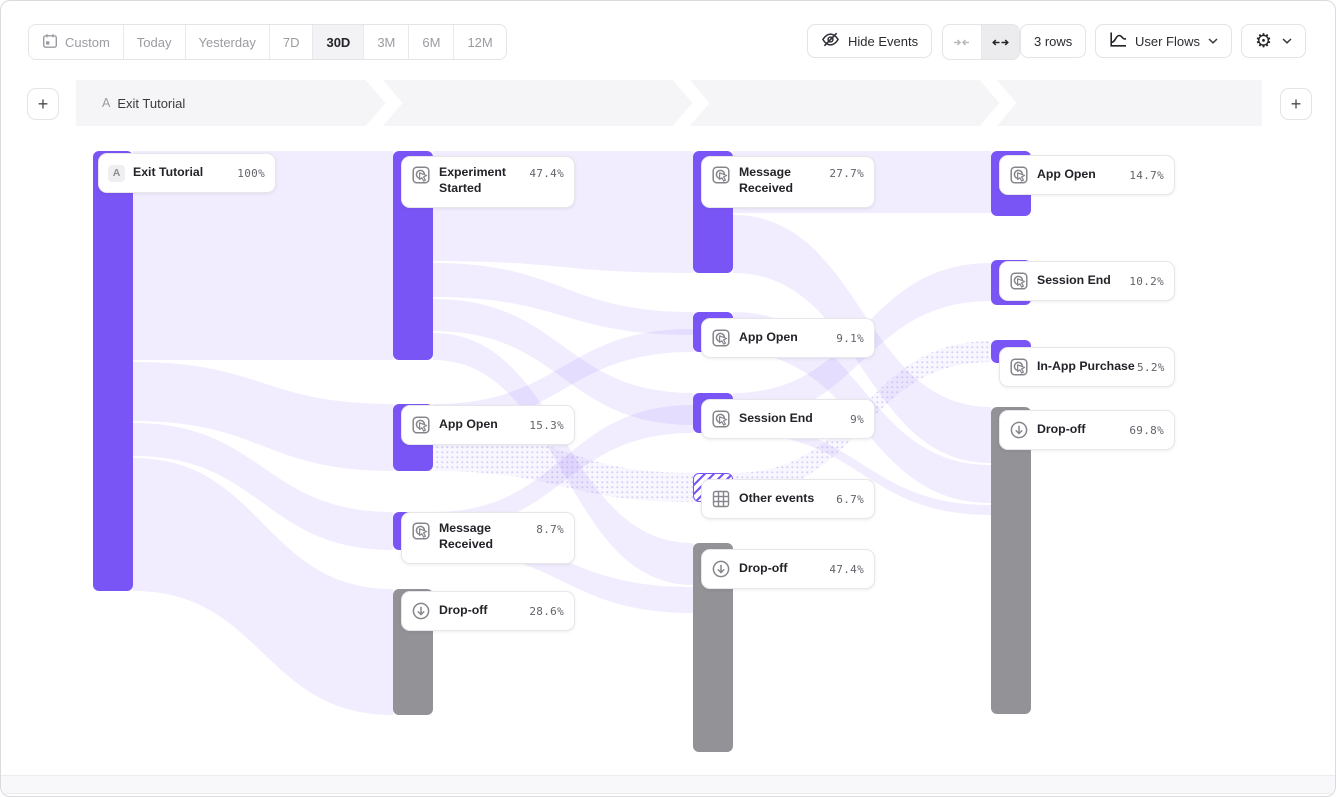 The image size is (1336, 797). I want to click on arrows-in-icon, so click(962, 42).